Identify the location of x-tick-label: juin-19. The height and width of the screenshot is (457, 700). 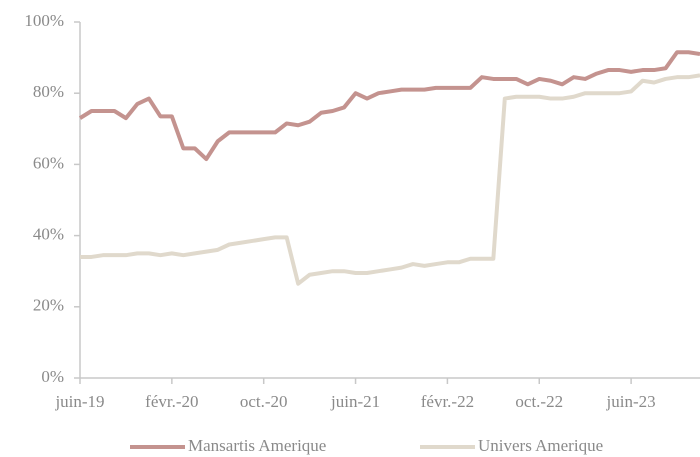
(79, 401).